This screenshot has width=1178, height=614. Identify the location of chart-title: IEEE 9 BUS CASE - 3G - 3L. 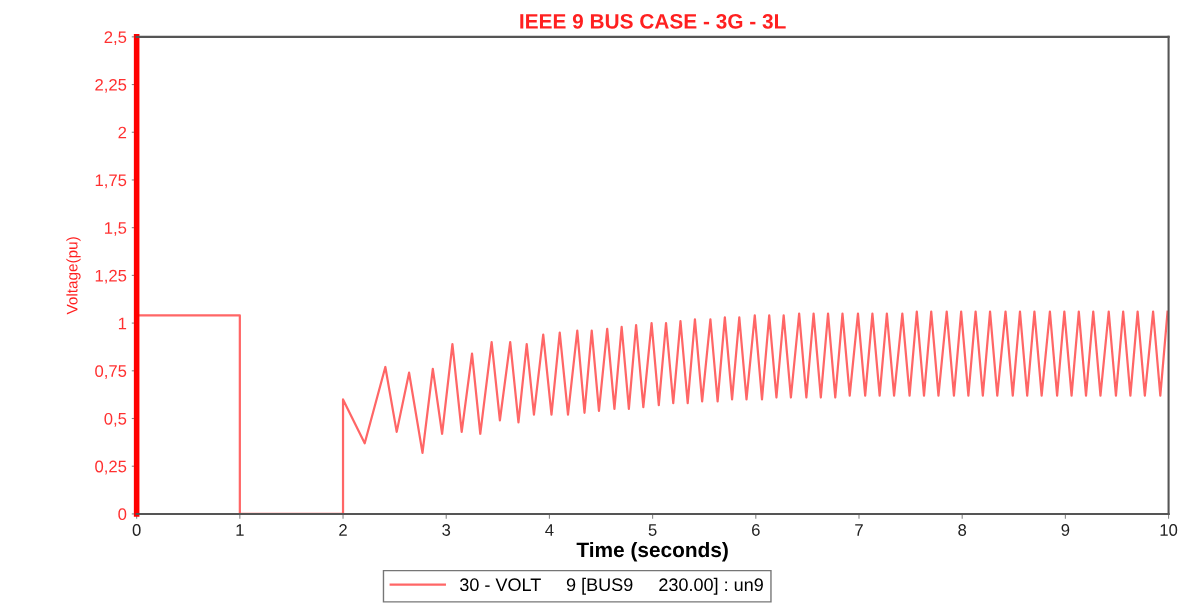
(653, 21).